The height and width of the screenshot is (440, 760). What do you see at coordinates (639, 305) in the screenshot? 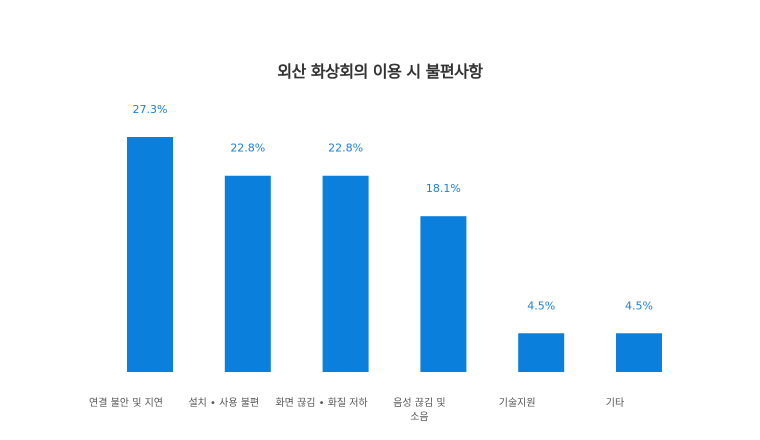
I see `value-label-5: 4.5%` at bounding box center [639, 305].